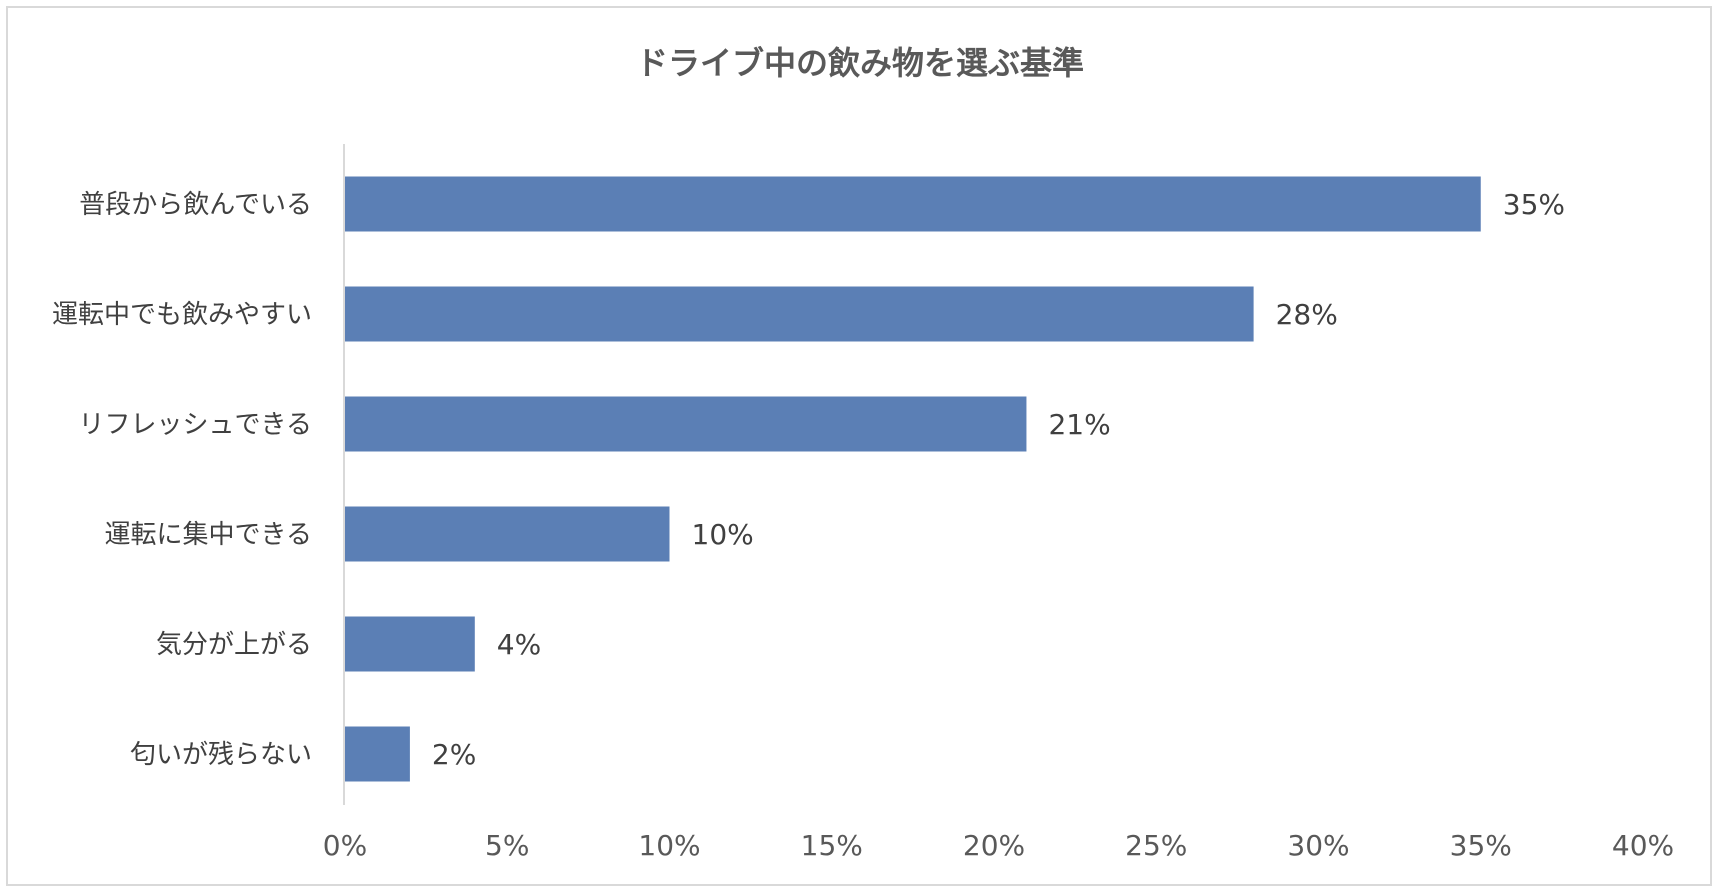 This screenshot has width=1720, height=896. What do you see at coordinates (1481, 845) in the screenshot?
I see `x-tick-label: 35%` at bounding box center [1481, 845].